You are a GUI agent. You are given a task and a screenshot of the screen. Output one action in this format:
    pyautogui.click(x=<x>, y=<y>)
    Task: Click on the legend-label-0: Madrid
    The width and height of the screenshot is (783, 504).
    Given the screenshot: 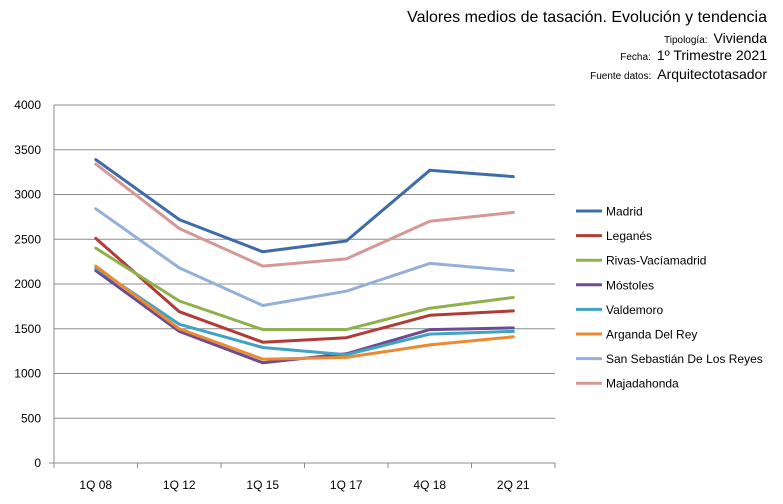 What is the action you would take?
    pyautogui.click(x=624, y=212)
    